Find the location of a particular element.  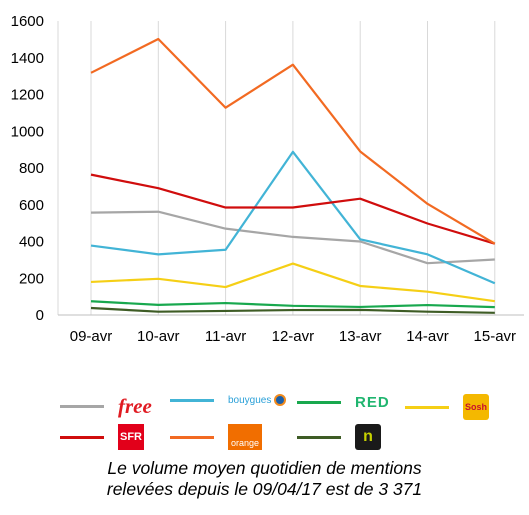

x-tick-label: 11-avr is located at coordinates (225, 336).